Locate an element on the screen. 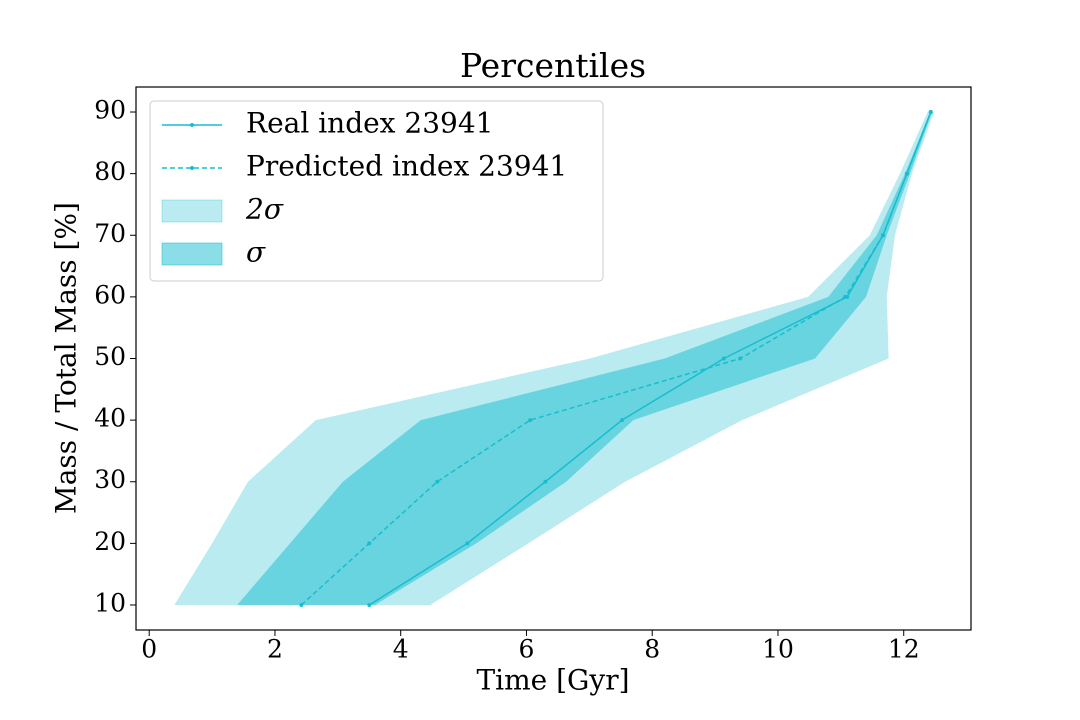 This screenshot has height=720, width=1080. y-tick-label: 80 is located at coordinates (110, 171).